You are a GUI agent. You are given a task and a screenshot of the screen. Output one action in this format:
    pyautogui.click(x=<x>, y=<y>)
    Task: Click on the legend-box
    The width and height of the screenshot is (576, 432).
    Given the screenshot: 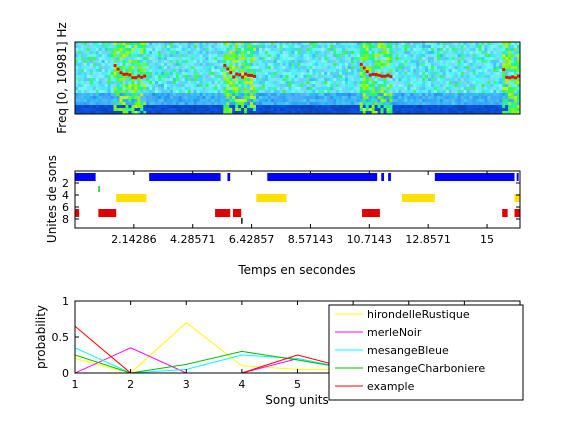 What is the action you would take?
    pyautogui.click(x=426, y=352)
    